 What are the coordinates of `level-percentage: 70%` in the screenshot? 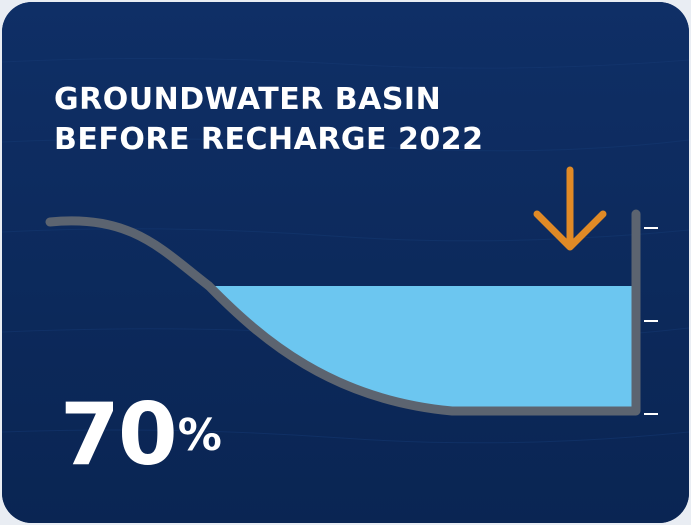 It's located at (141, 435).